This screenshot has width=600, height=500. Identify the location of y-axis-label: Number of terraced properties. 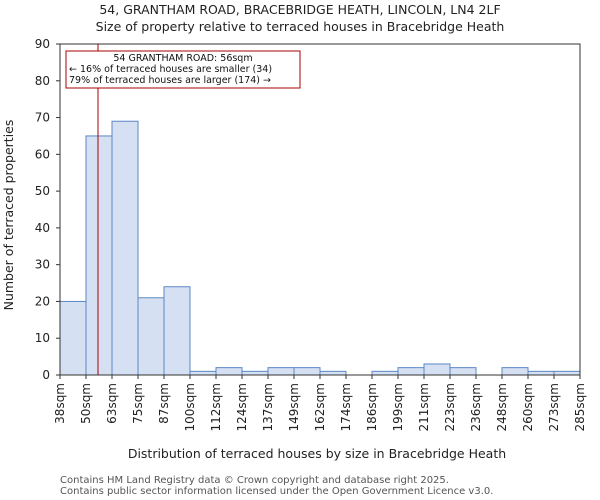
(8, 215).